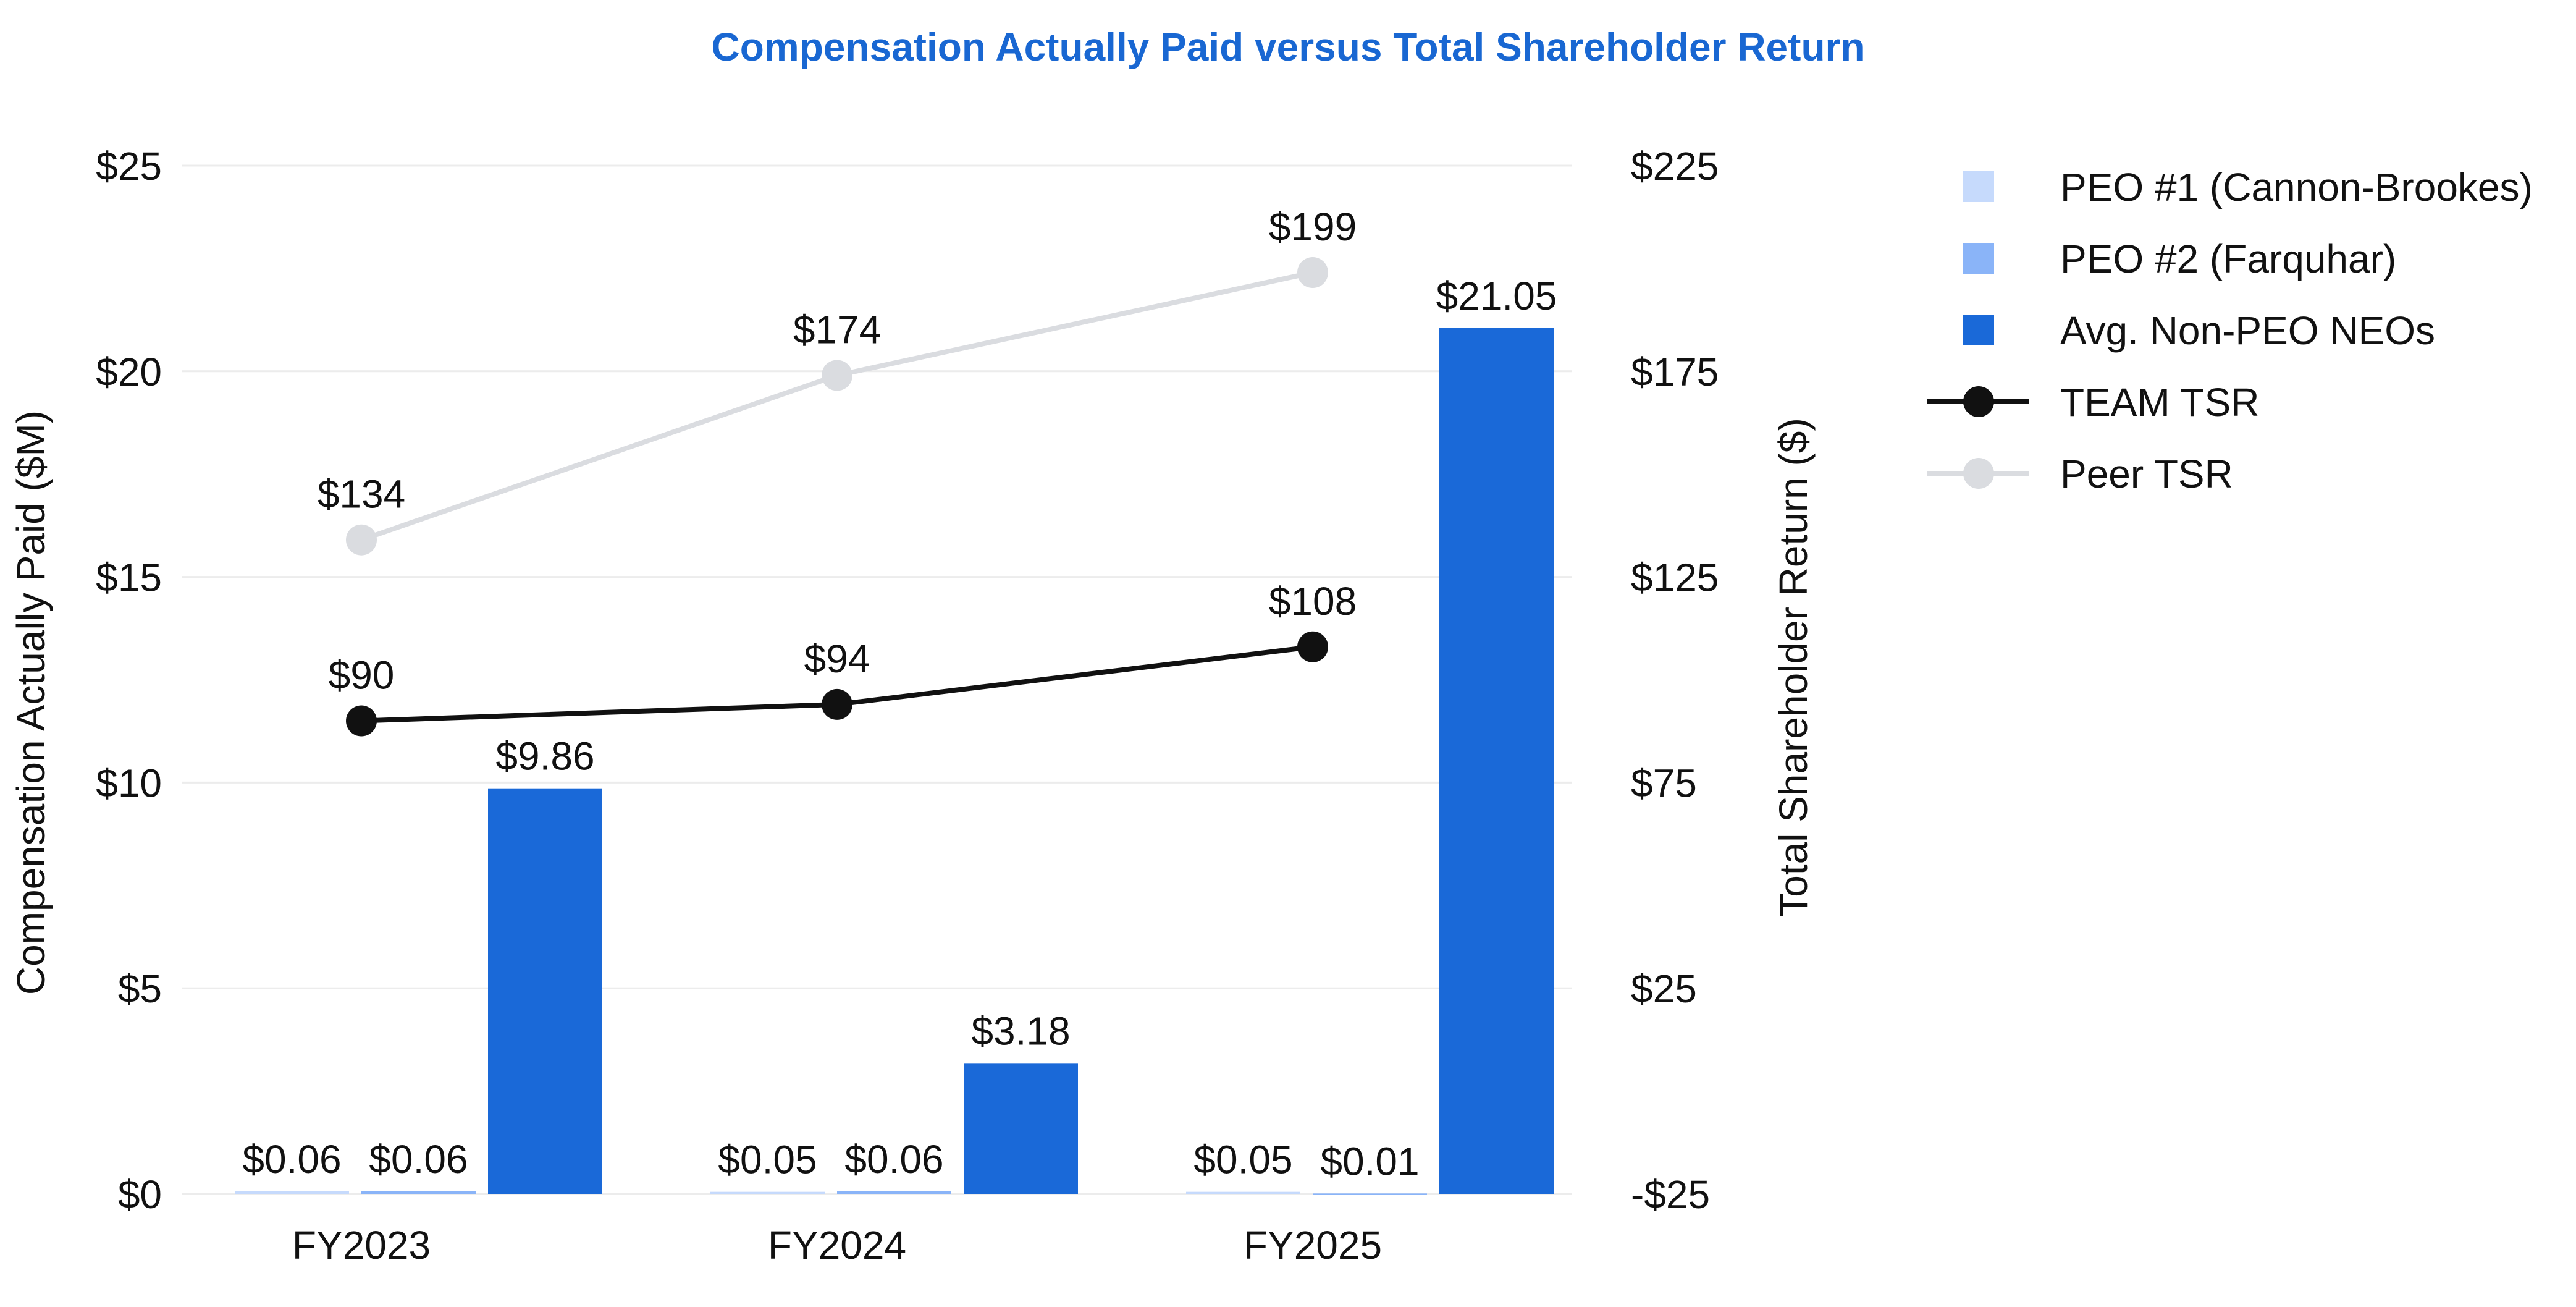  Describe the element at coordinates (1664, 783) in the screenshot. I see `right-tick-label: $75` at that location.